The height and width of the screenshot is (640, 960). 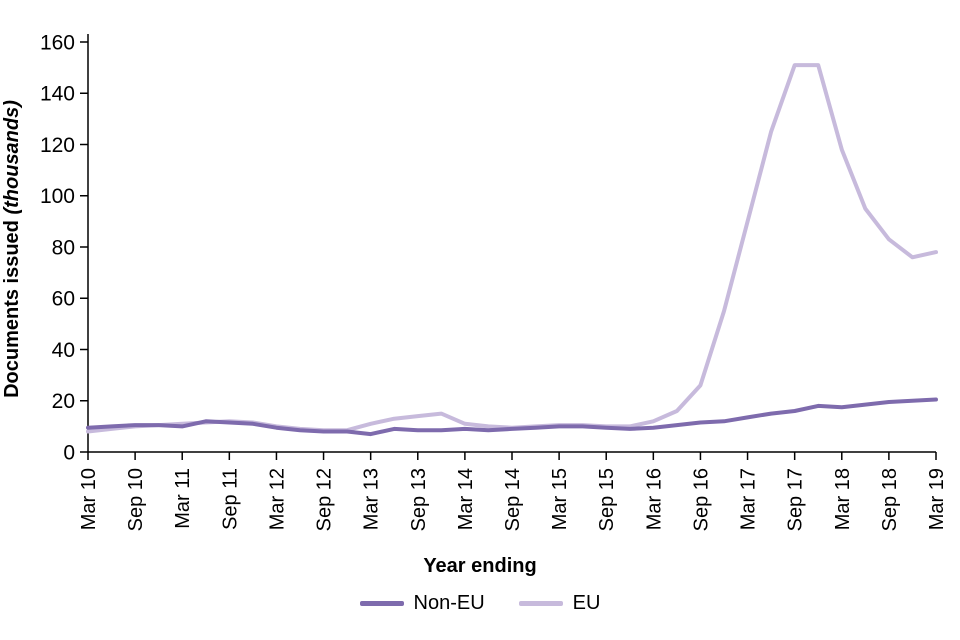 I want to click on svg-text: Sep 13, so click(x=419, y=499).